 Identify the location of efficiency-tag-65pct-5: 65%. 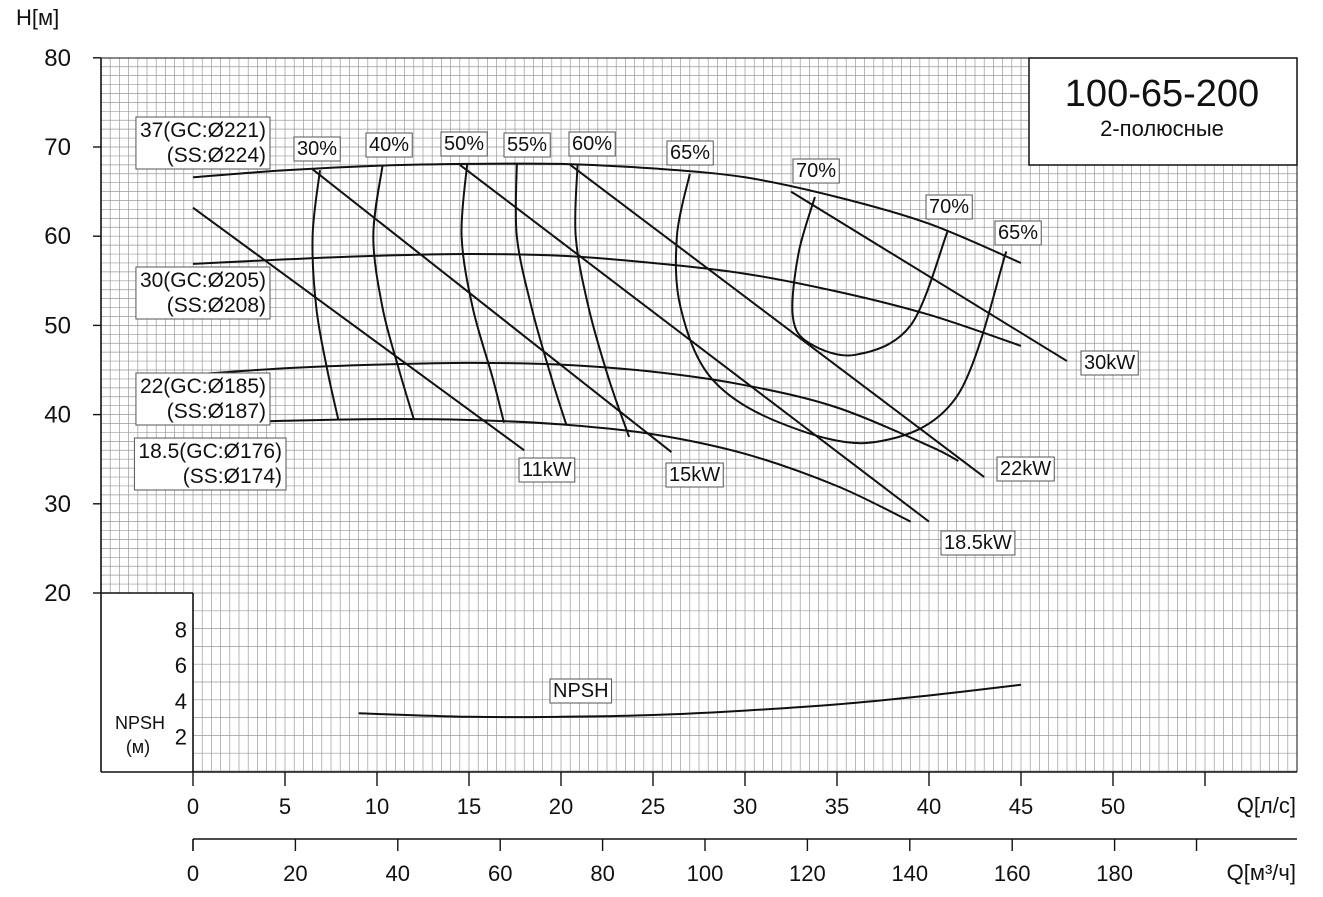
(690, 153).